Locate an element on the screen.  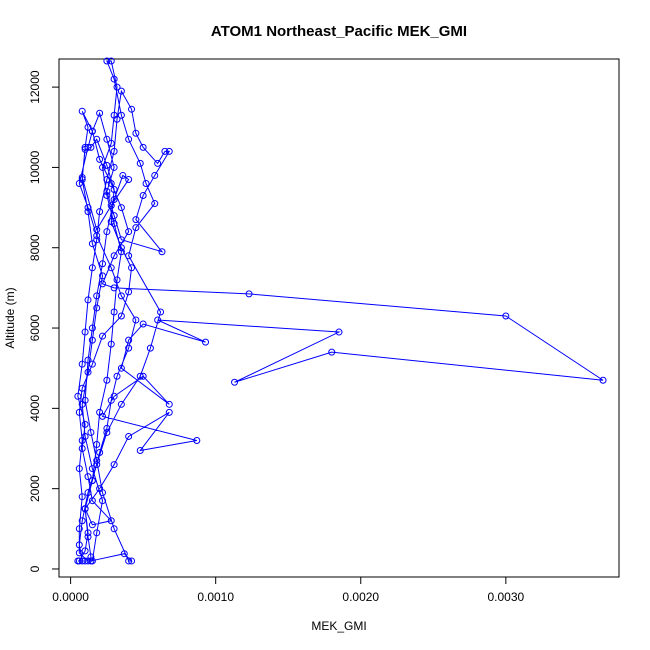
chart-title: ATOM1 Northeast_Pacific MEK_GMI is located at coordinates (339, 31).